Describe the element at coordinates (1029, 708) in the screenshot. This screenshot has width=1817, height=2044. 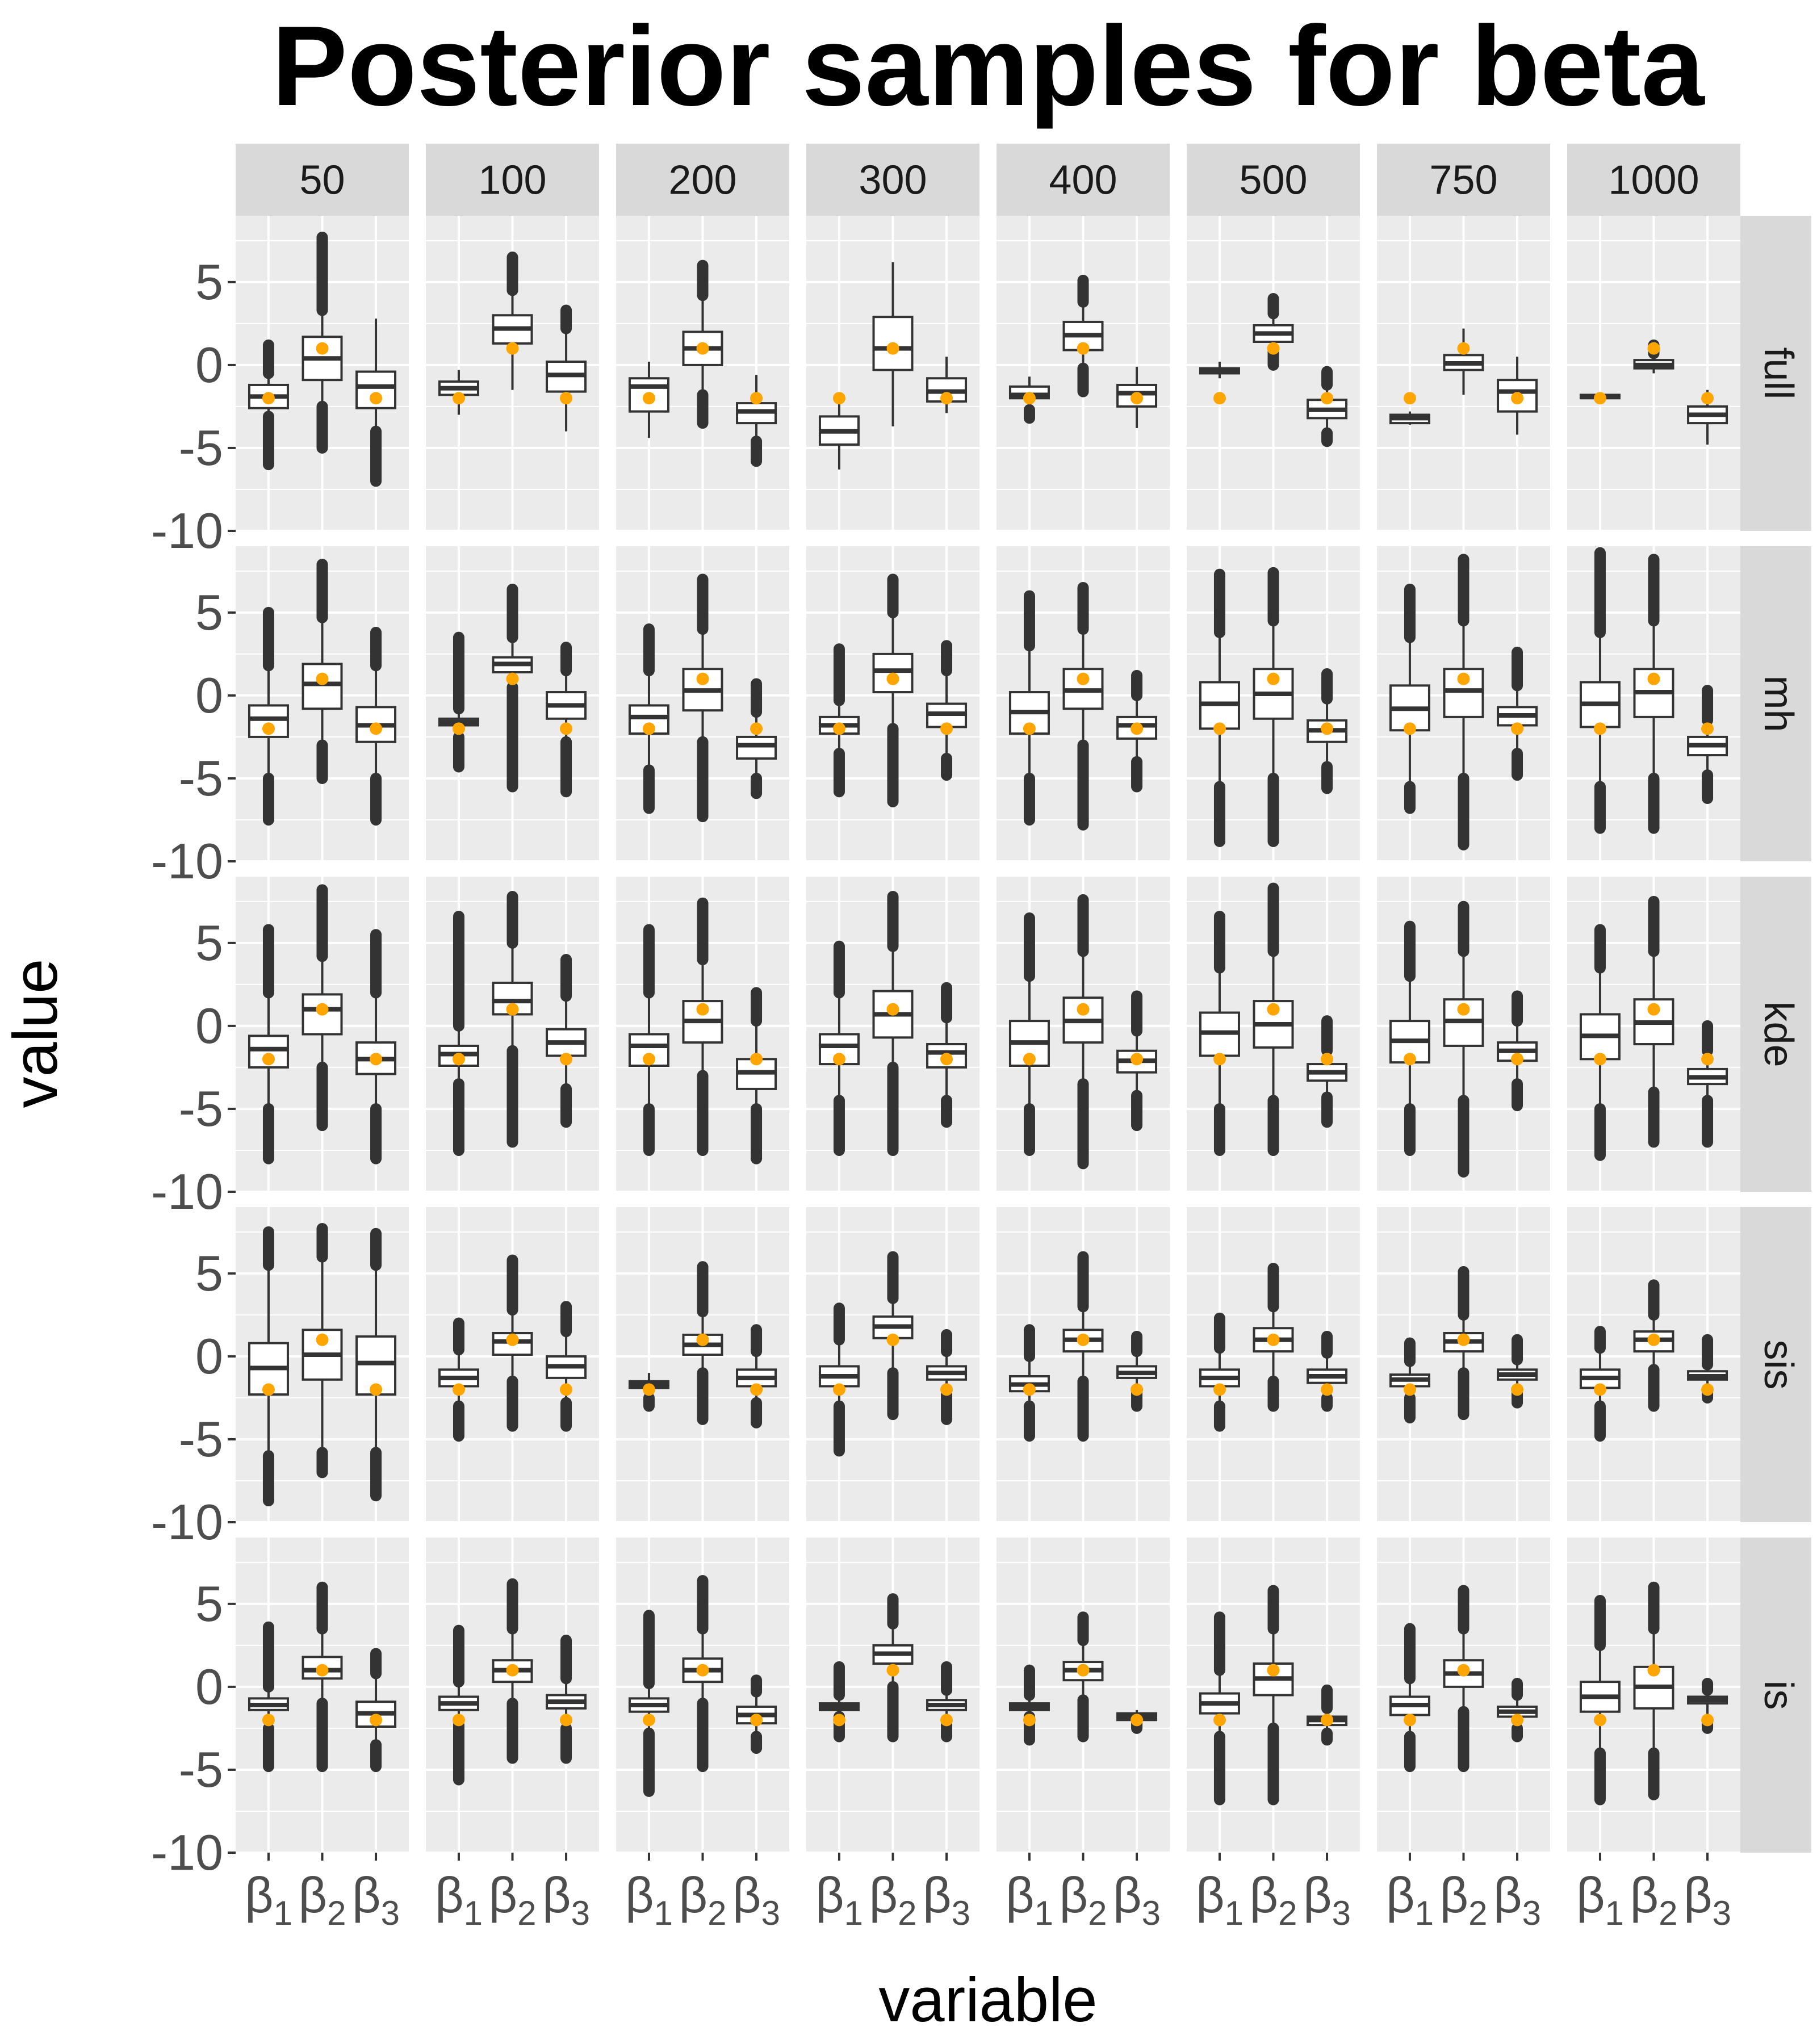
I see `box-mh-400-beta1` at that location.